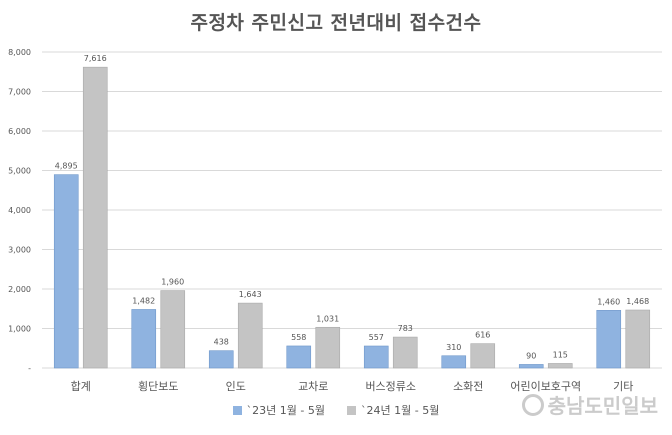  Describe the element at coordinates (313, 386) in the screenshot. I see `x-tick-label: 교차로` at that location.